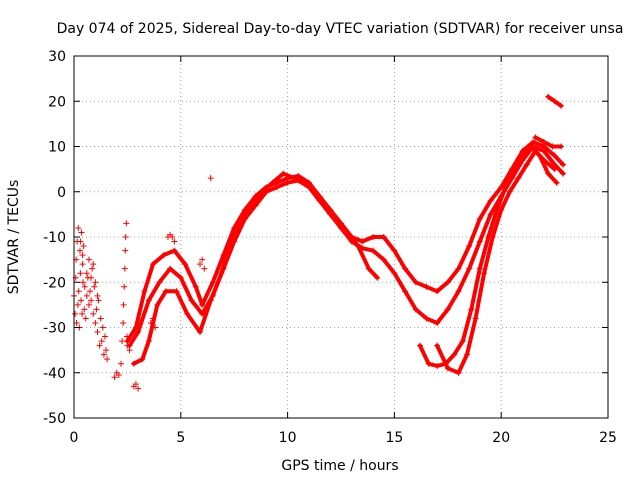 The width and height of the screenshot is (640, 480). Describe the element at coordinates (608, 438) in the screenshot. I see `x-tick-label: 25` at that location.